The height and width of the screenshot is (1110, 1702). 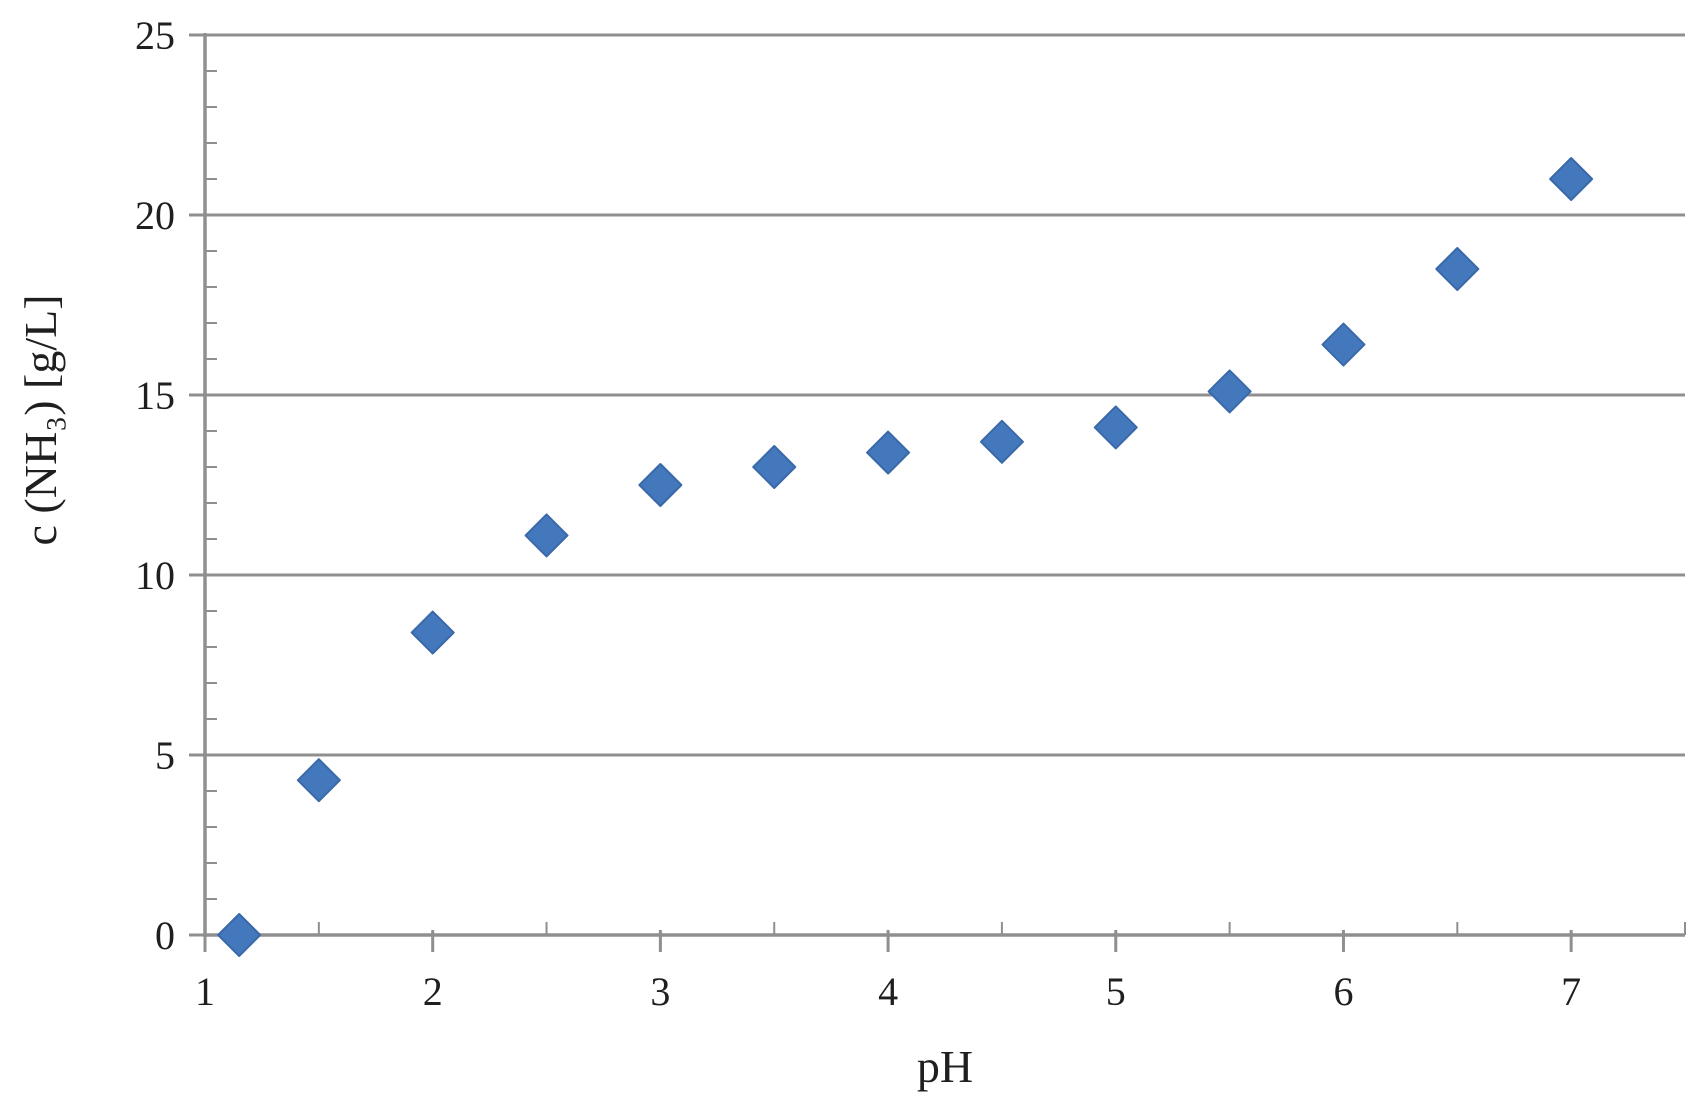 What do you see at coordinates (155, 215) in the screenshot?
I see `y-tick-label: 20` at bounding box center [155, 215].